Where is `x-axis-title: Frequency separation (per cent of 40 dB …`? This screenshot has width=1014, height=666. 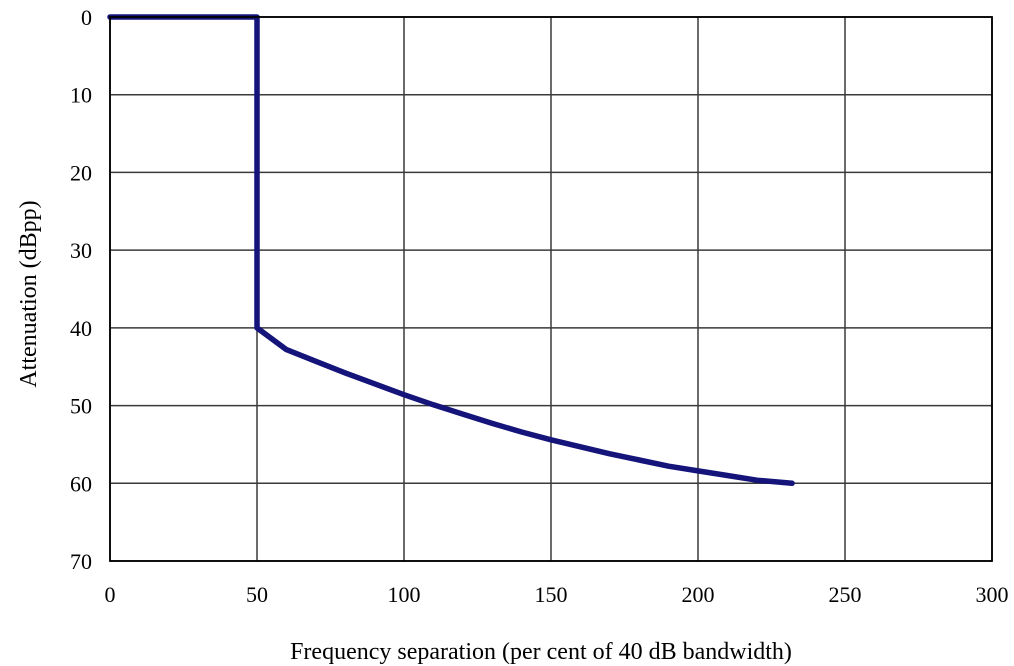 x-axis-title: Frequency separation (per cent of 40 dB … is located at coordinates (541, 652).